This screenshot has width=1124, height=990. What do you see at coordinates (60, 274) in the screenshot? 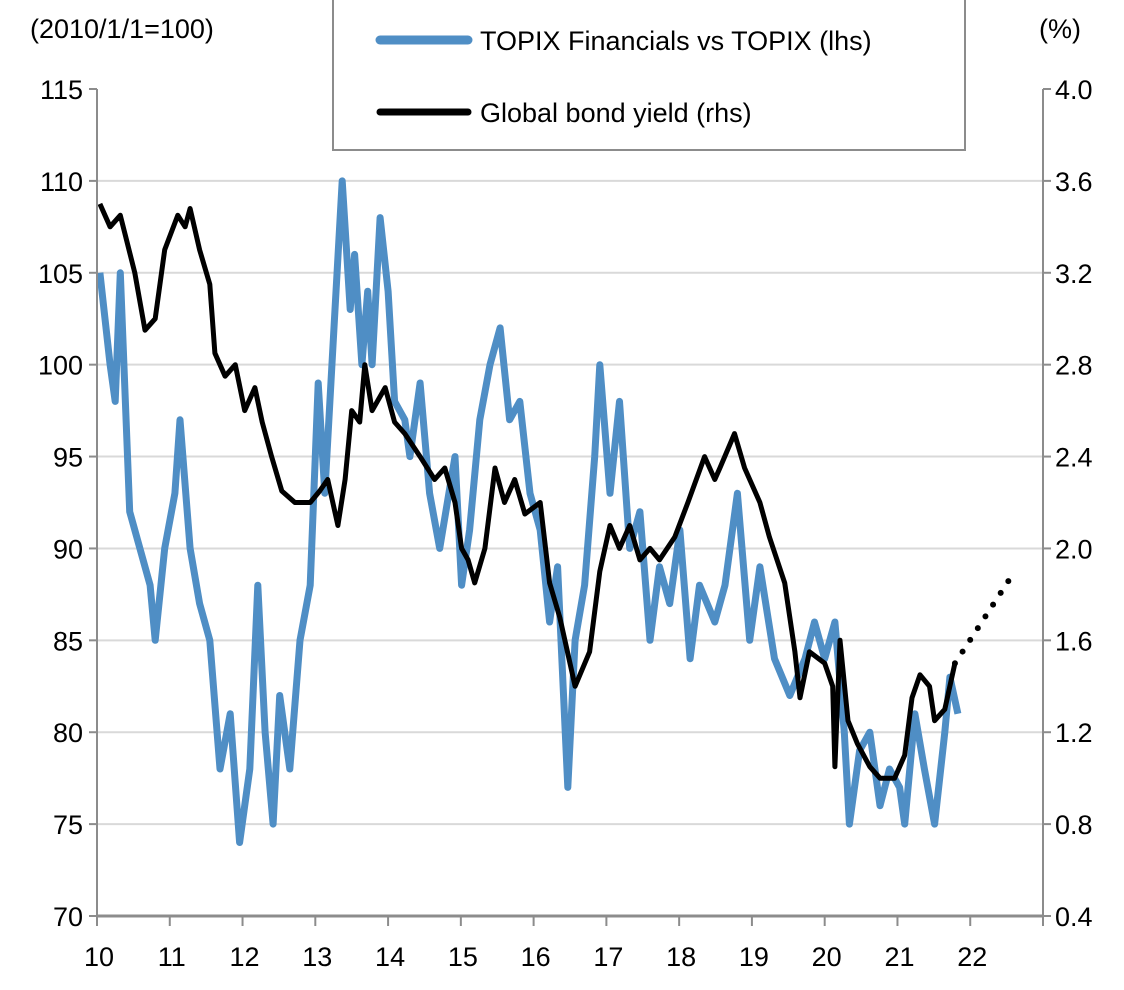
I see `left-tick-label: 105` at bounding box center [60, 274].